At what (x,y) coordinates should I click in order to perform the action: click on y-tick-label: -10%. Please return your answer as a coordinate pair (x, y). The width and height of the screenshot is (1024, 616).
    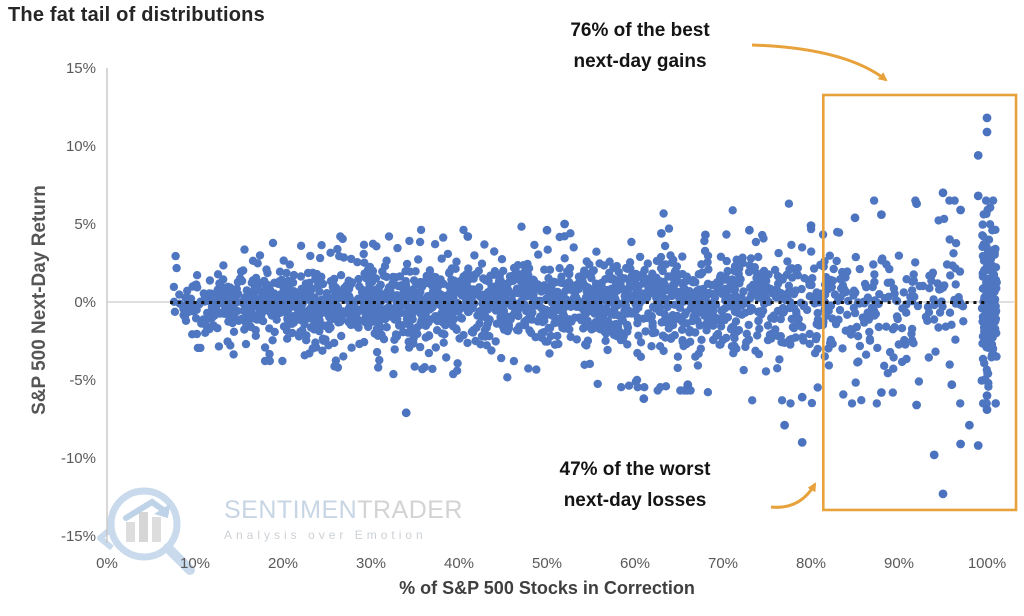
    Looking at the image, I should click on (78, 458).